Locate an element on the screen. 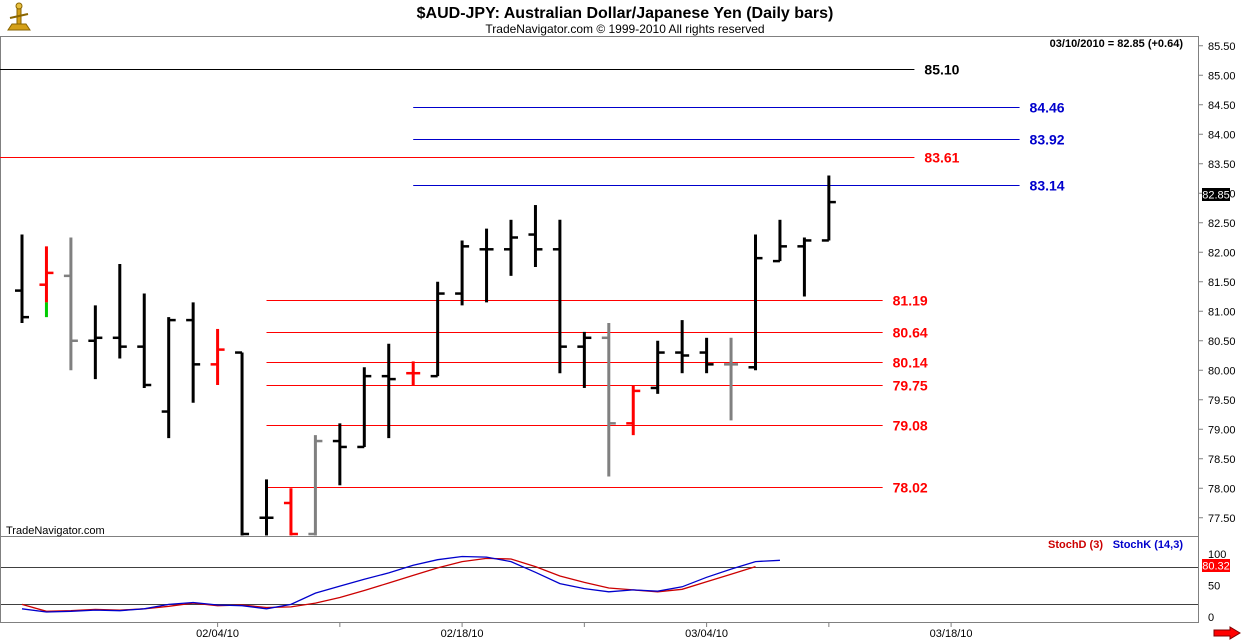 The width and height of the screenshot is (1250, 643). stochastic-lines is located at coordinates (599, 584).